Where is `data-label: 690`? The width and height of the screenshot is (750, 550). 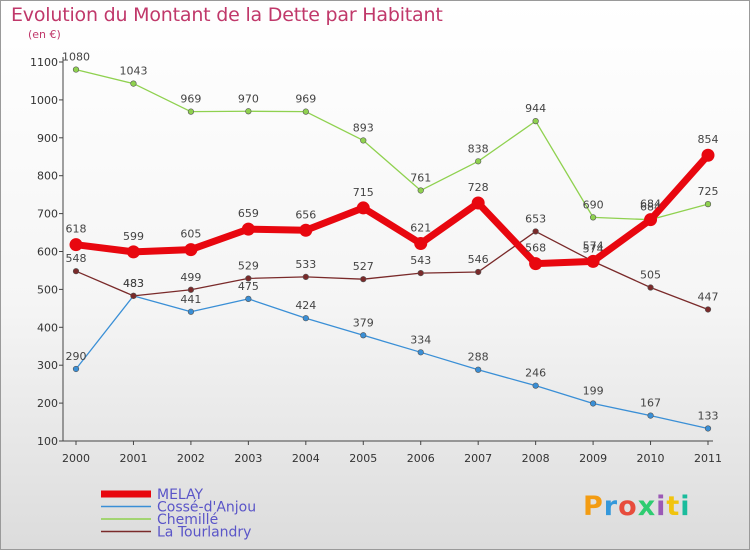
data-label: 690 is located at coordinates (593, 204).